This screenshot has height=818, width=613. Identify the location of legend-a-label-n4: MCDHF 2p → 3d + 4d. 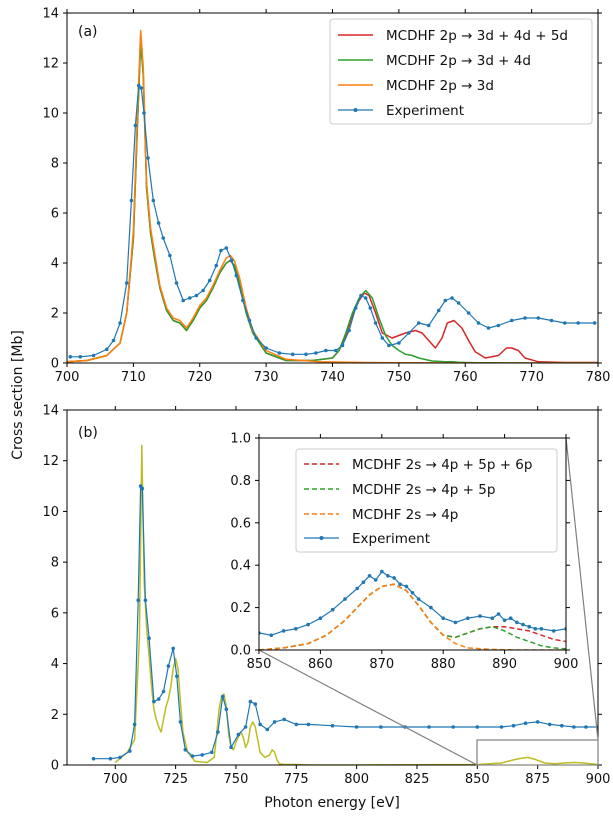
(458, 61).